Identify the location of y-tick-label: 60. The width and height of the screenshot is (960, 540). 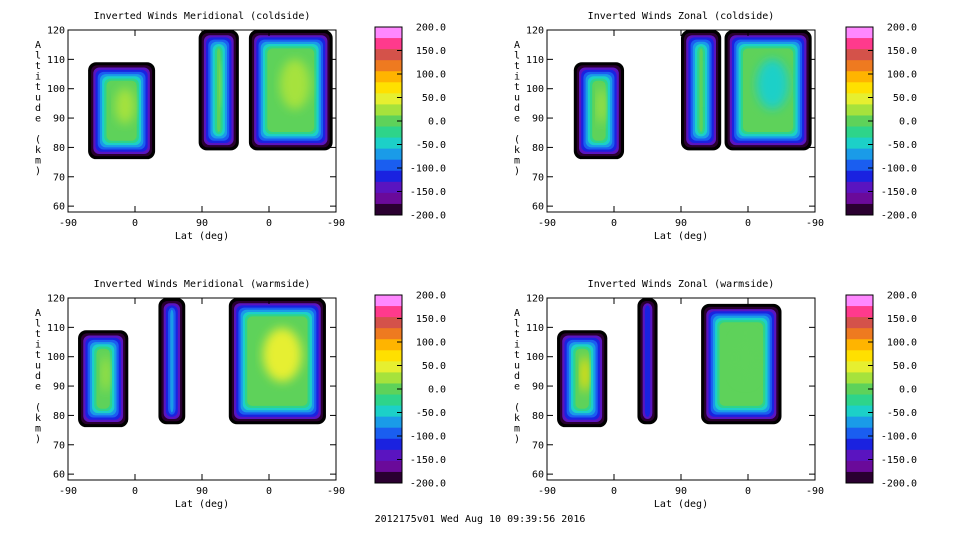
(538, 207).